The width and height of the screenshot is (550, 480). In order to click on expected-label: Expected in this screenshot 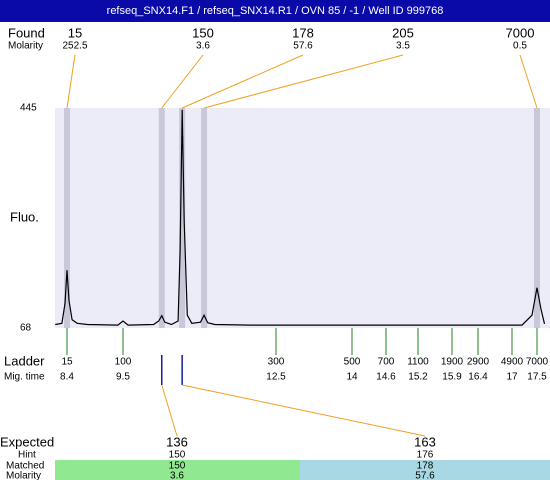, I will do `click(27, 441)`.